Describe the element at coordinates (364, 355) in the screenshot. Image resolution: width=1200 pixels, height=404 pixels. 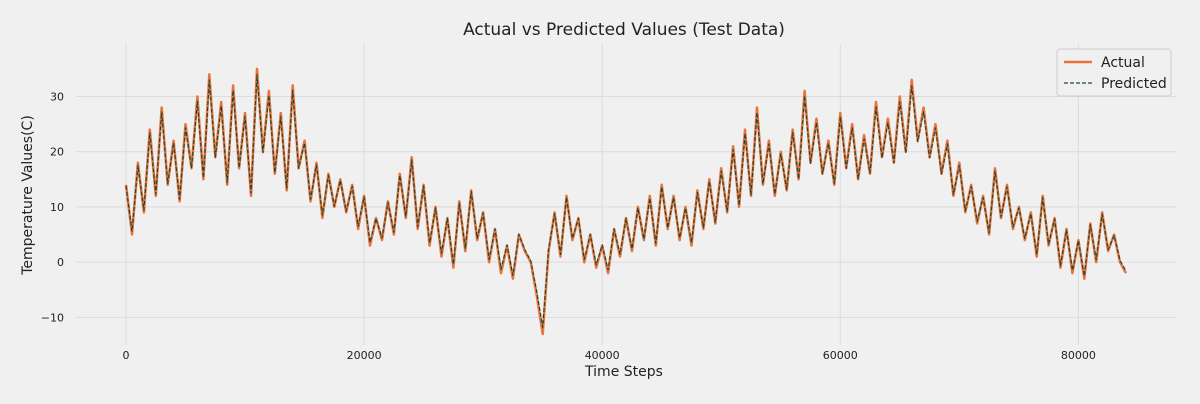
I see `x-tick-label: 20000` at that location.